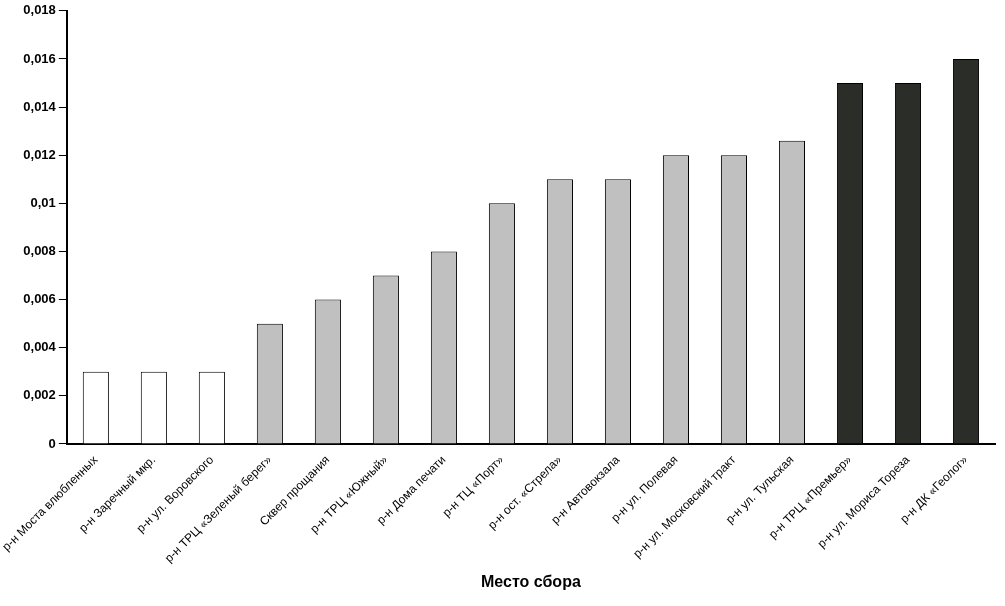 The width and height of the screenshot is (1005, 606). Describe the element at coordinates (39, 299) in the screenshot. I see `y-tick-label: 0,006` at that location.